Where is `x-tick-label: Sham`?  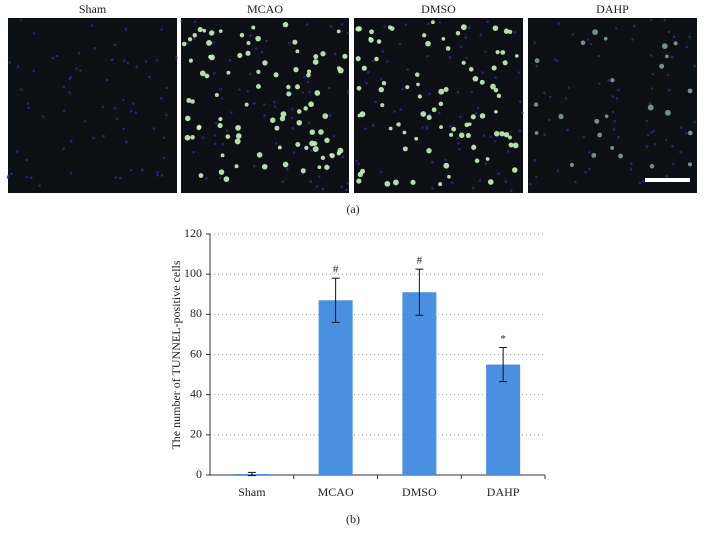
x-tick-label: Sham is located at coordinates (252, 492).